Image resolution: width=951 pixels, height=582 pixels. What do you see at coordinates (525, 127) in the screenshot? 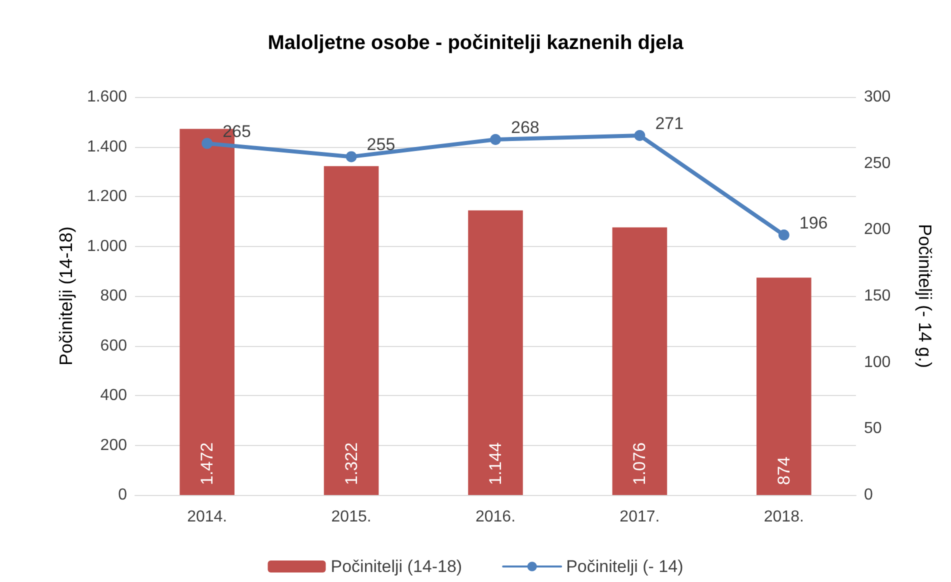
I see `data-label: 268` at bounding box center [525, 127].